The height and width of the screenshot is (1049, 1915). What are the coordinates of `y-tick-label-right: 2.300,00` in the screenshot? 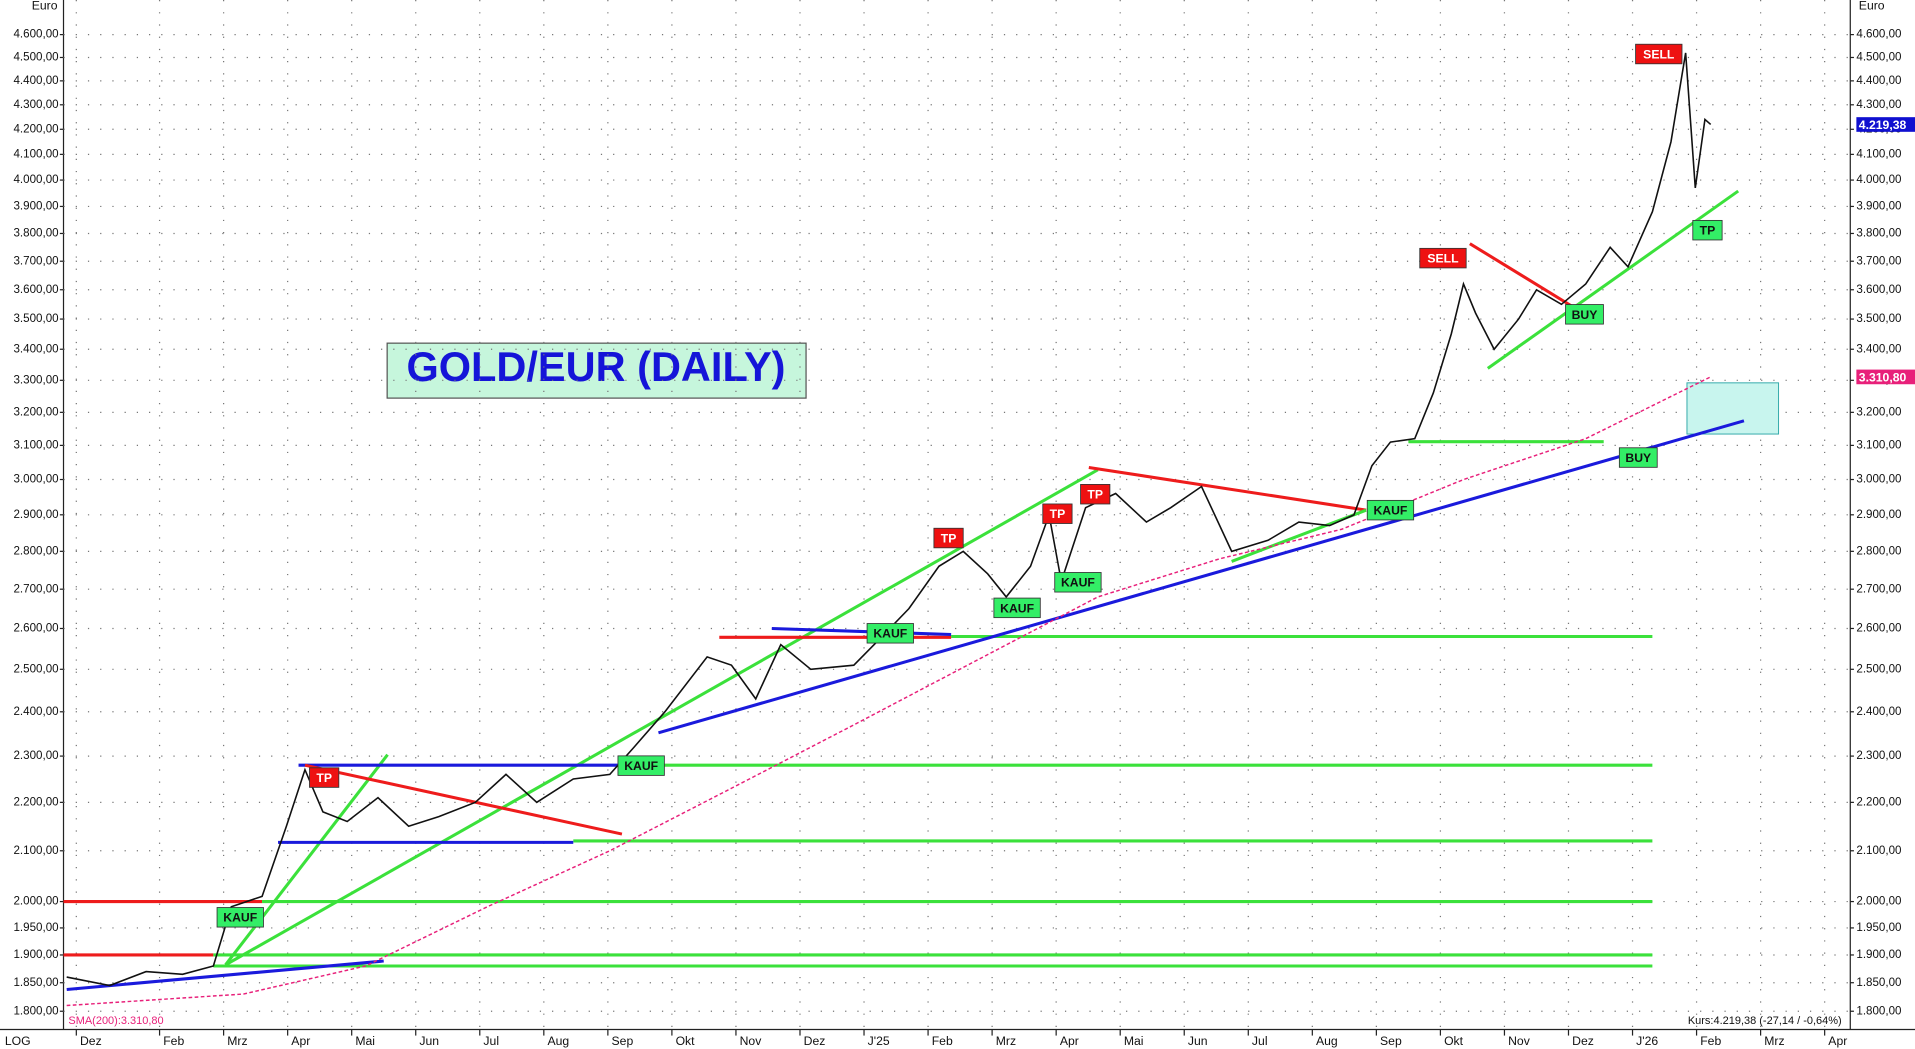 It's located at (1878, 755).